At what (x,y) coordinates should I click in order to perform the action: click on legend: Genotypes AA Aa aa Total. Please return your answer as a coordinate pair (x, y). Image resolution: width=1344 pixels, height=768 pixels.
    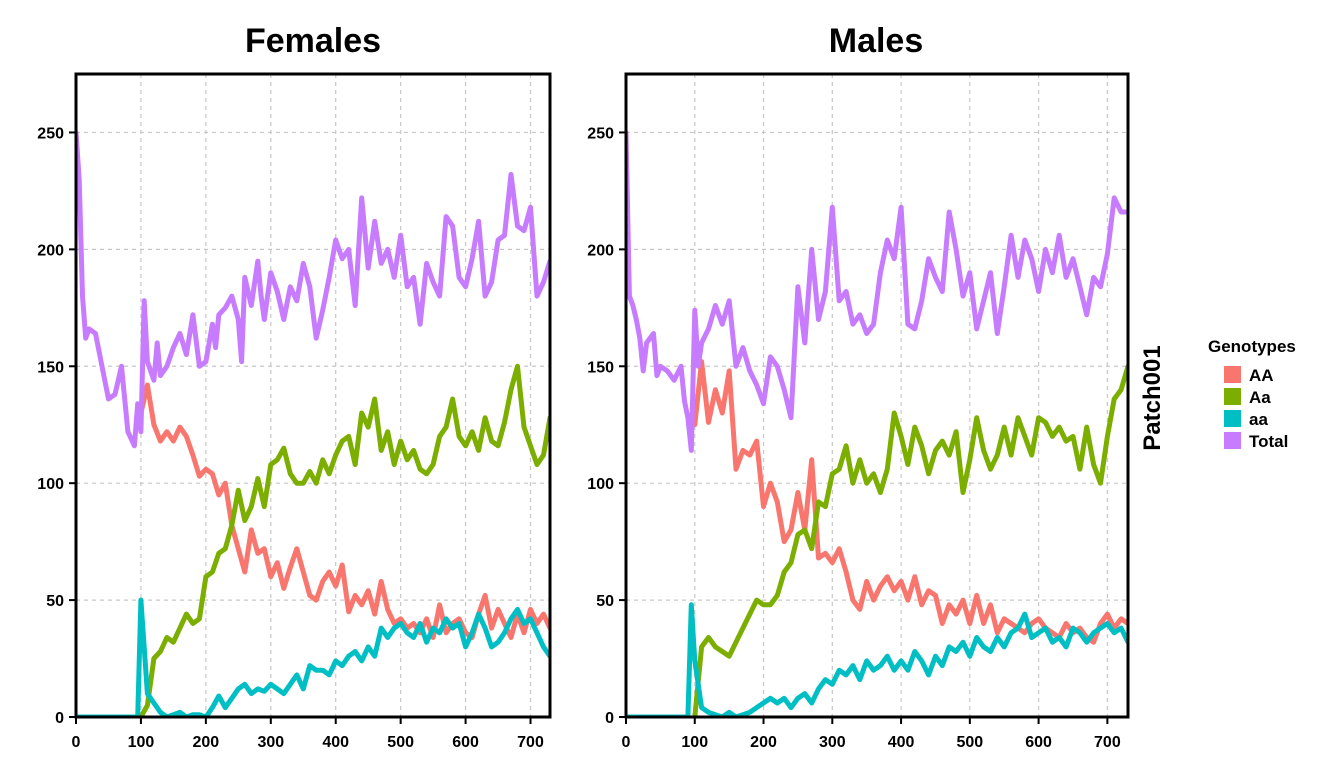
    Looking at the image, I should click on (1252, 394).